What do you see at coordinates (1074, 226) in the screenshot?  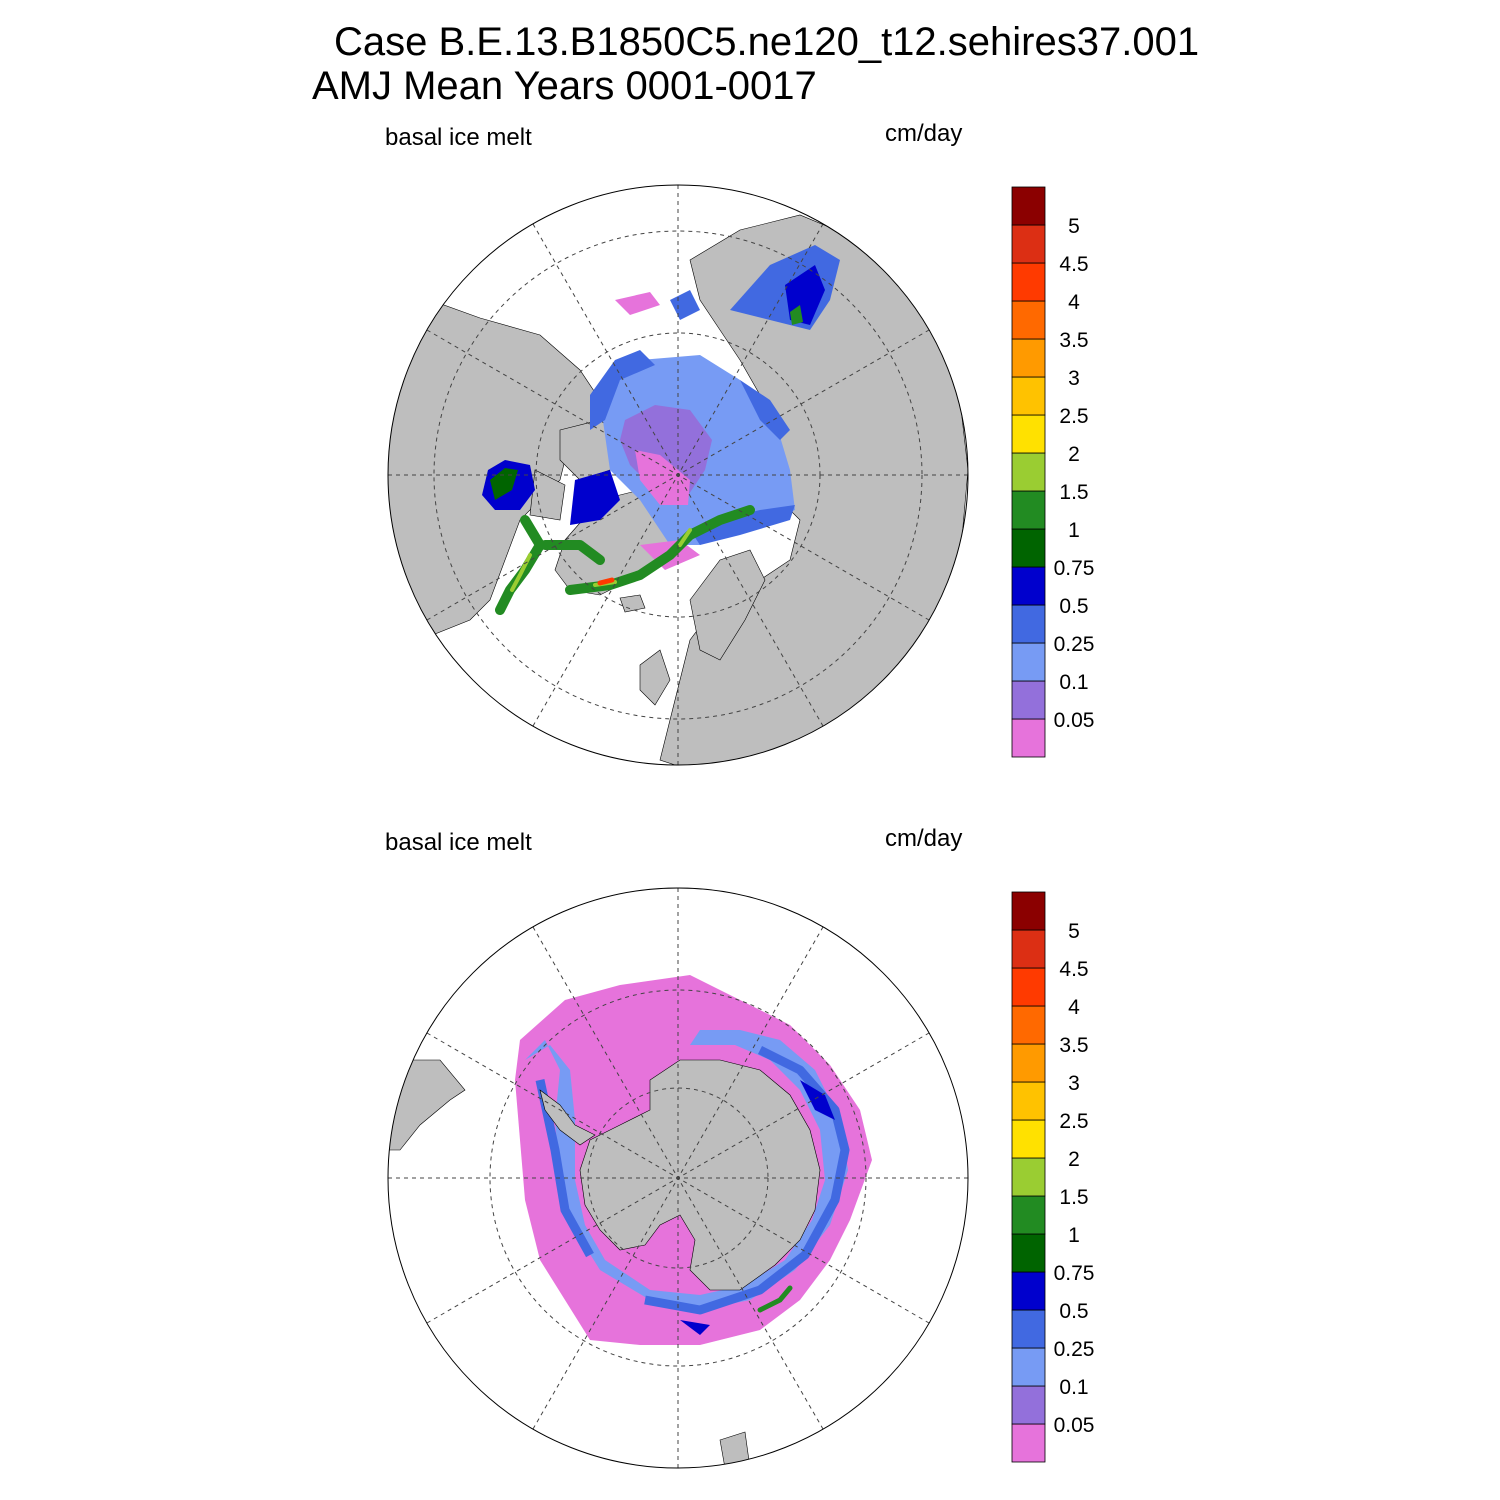 I see `colorbar-top-tick-label: 5` at bounding box center [1074, 226].